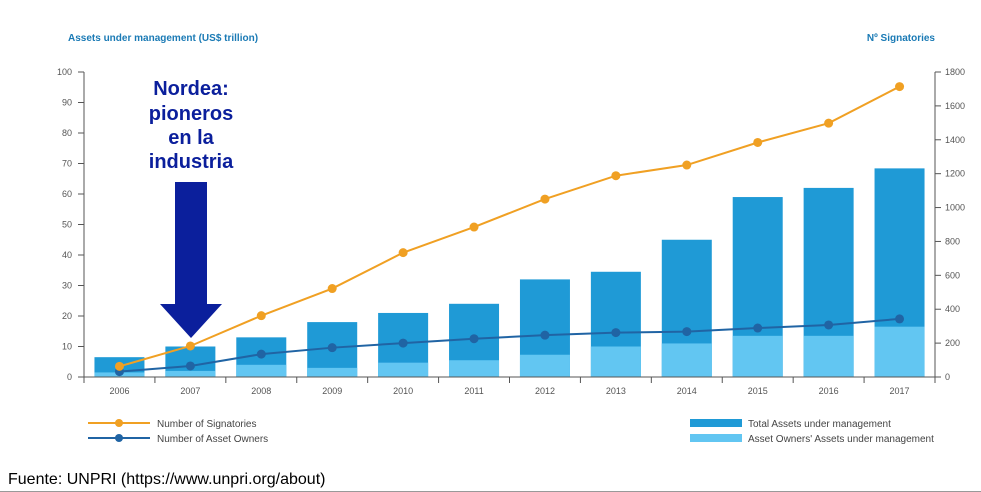 The width and height of the screenshot is (981, 492). I want to click on legend-owner-assets-label: Asset Owners' Assets under management, so click(841, 439).